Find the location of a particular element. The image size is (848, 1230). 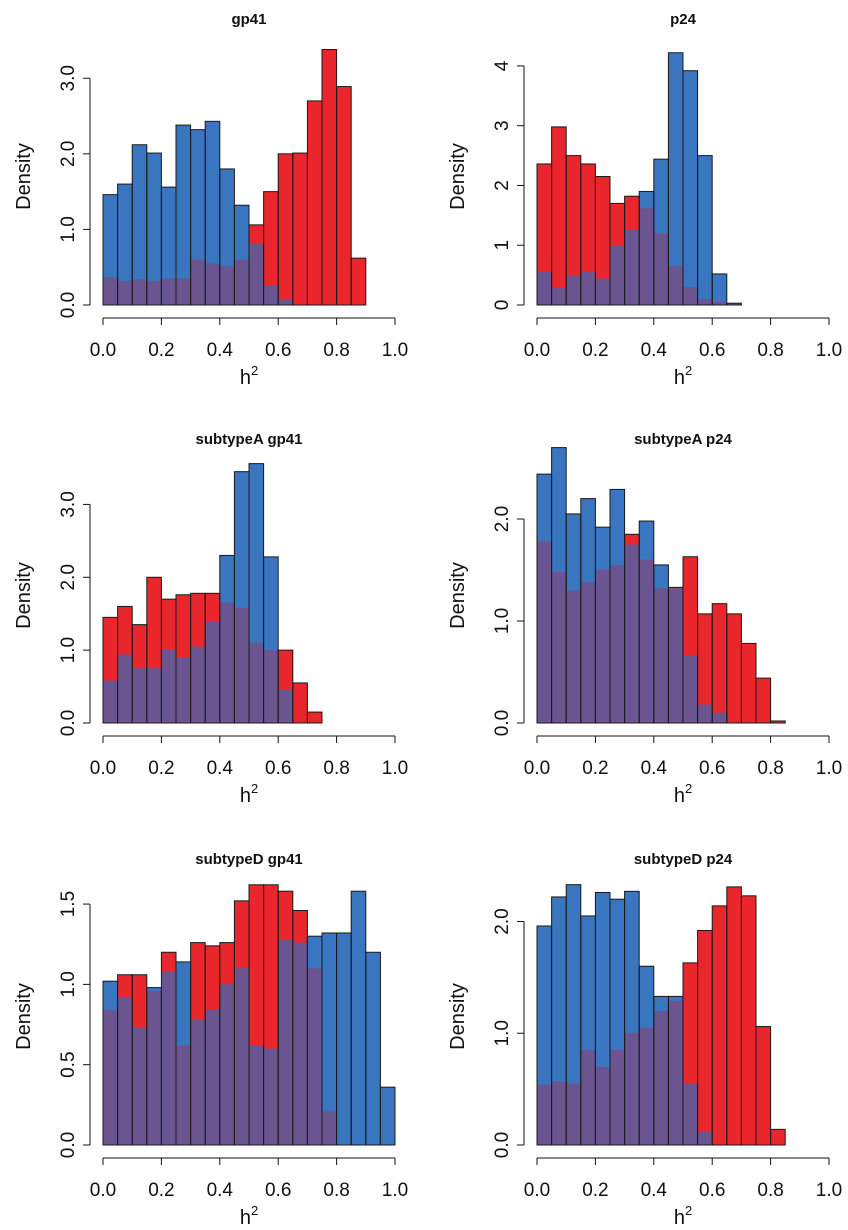

x-tick-label: 0.2 is located at coordinates (595, 350).